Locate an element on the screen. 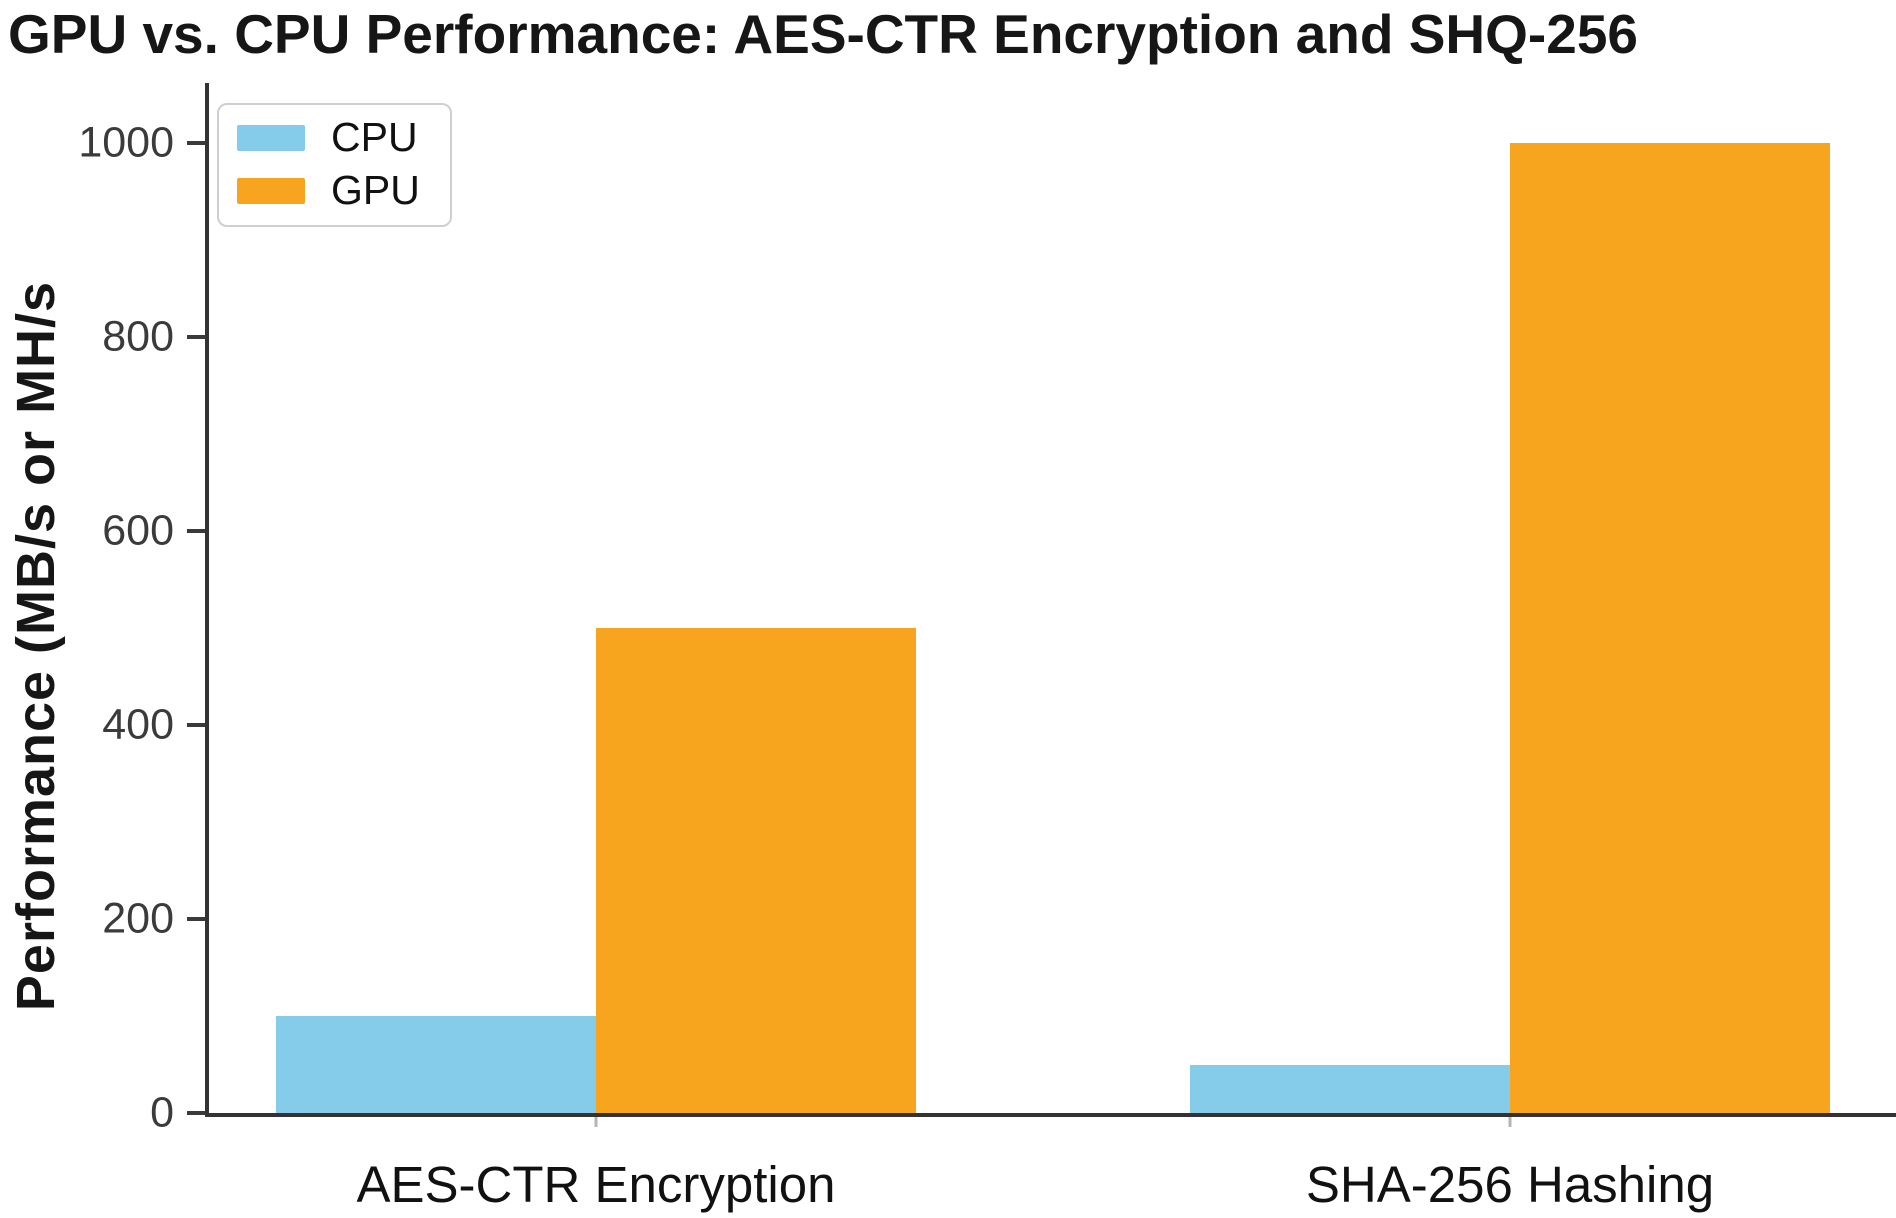 This screenshot has height=1218, width=1896. legend-swatch-cpu is located at coordinates (271, 137).